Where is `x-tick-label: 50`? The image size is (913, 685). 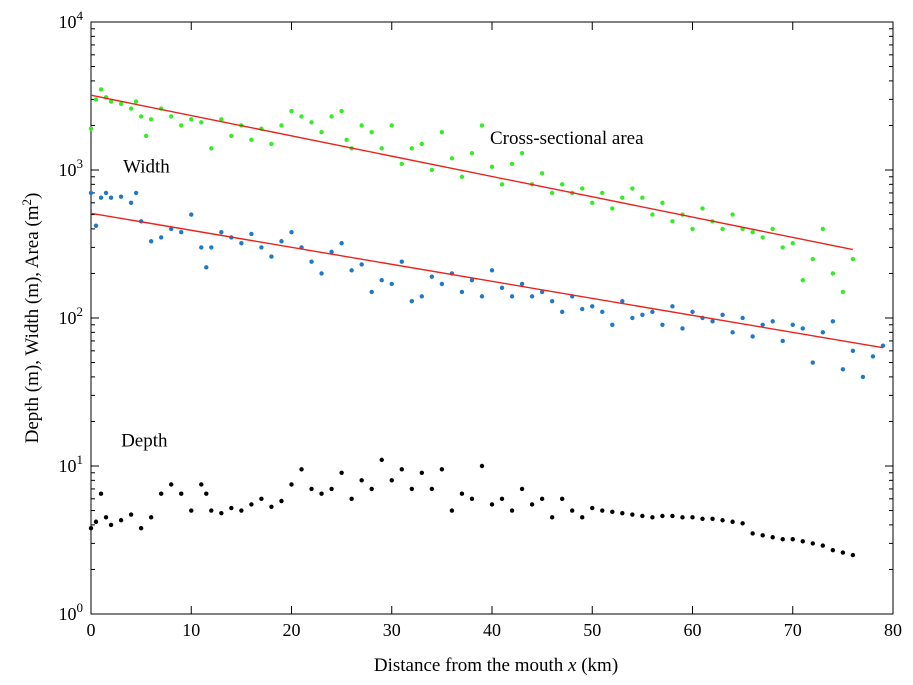 x-tick-label: 50 is located at coordinates (592, 630).